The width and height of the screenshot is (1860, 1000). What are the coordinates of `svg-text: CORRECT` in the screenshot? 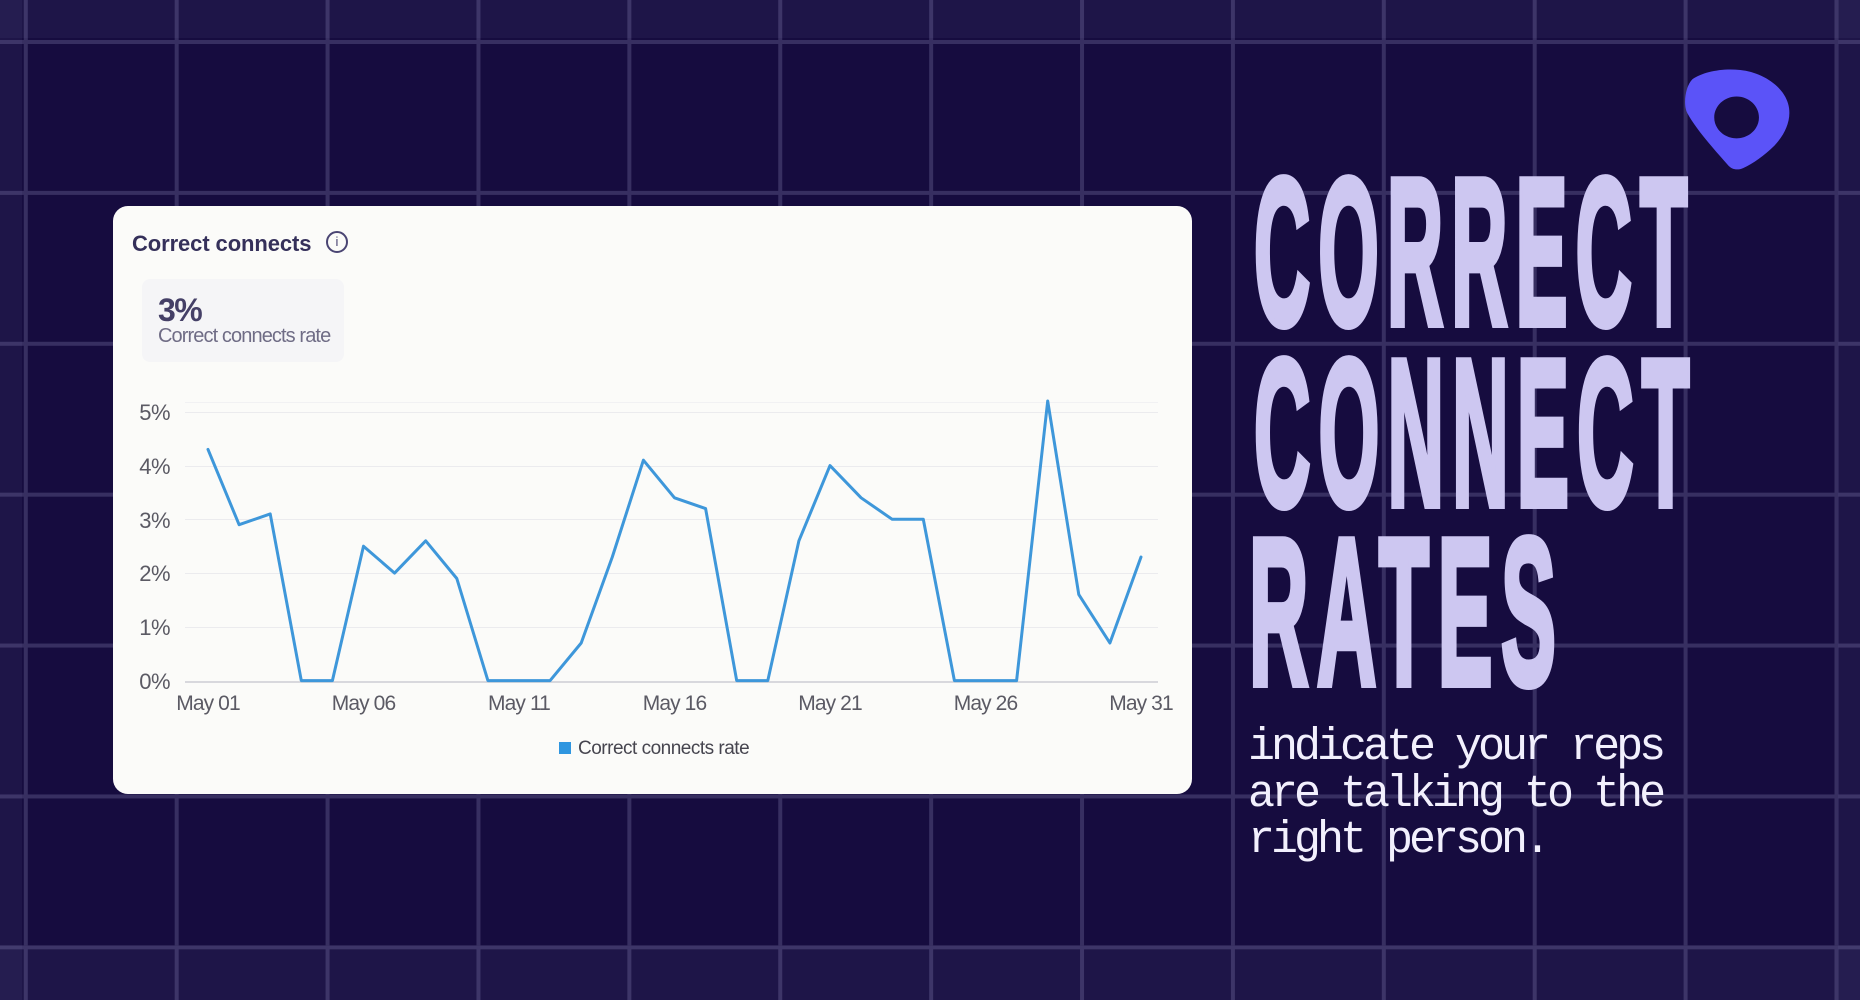 It's located at (1475, 252).